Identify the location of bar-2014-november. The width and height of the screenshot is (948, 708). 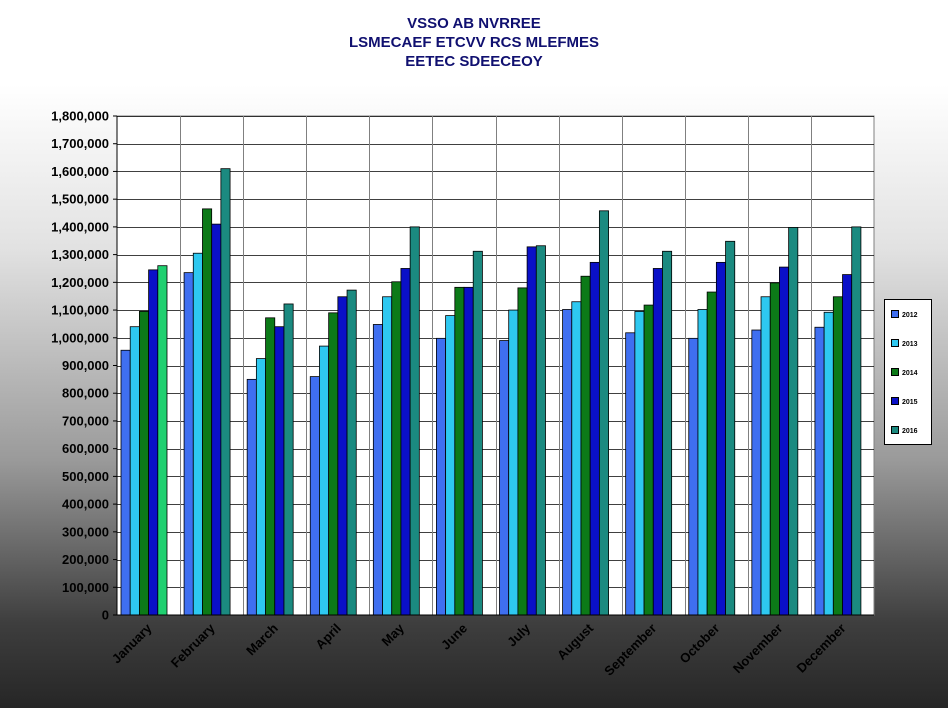
(774, 449).